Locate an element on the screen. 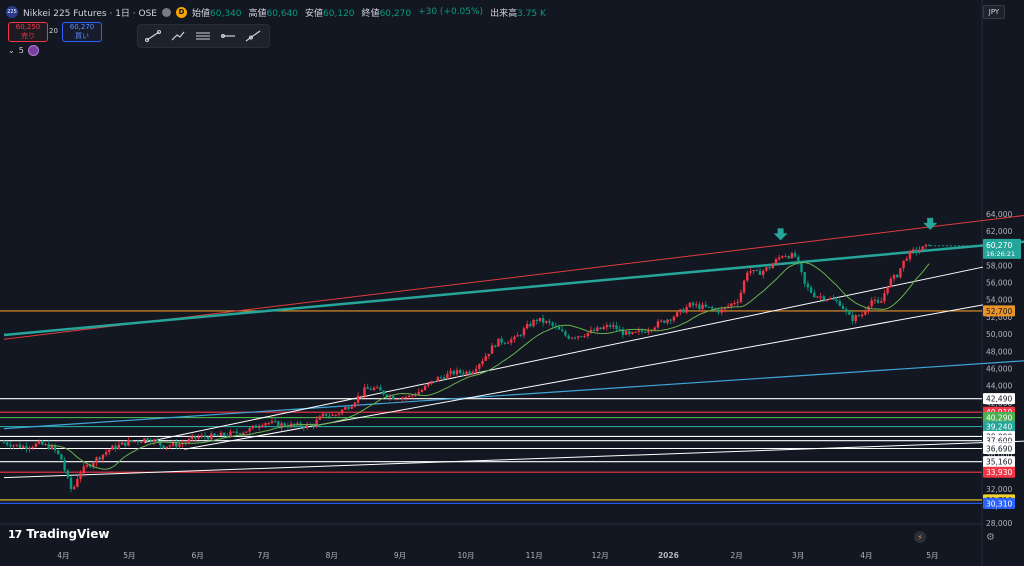 The width and height of the screenshot is (1024, 566). tradingview-logo: 17 TradingView is located at coordinates (58, 534).